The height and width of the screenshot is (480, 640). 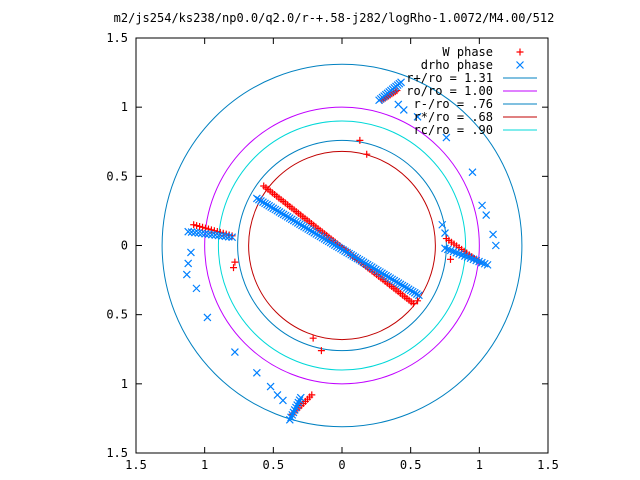 I want to click on legend-label: r-/ro = .76, so click(x=453, y=104).